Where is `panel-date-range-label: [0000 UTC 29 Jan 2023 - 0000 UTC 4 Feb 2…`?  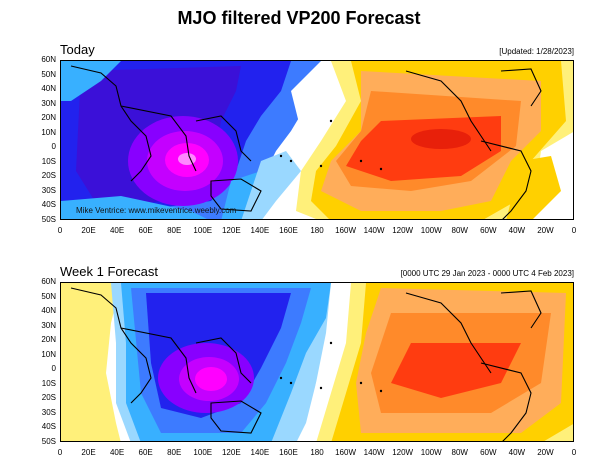
panel-date-range-label: [0000 UTC 29 Jan 2023 - 0000 UTC 4 Feb 2… is located at coordinates (487, 273).